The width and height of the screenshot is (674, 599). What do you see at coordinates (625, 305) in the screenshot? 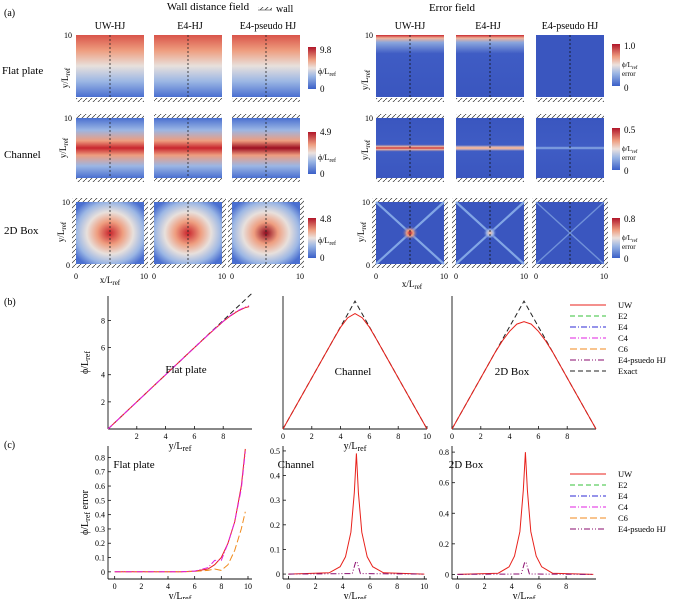
I see `legend-label: UW` at bounding box center [625, 305].